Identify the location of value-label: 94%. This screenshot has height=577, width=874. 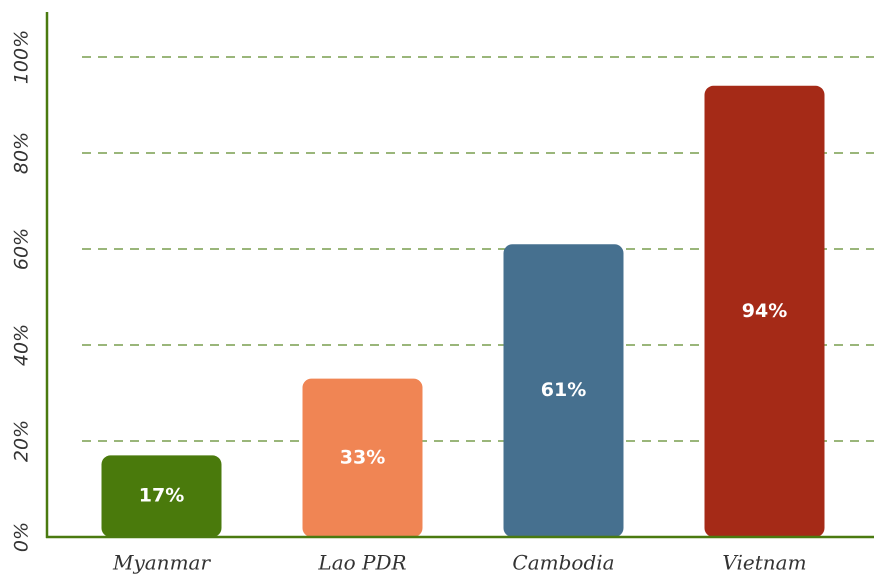
(764, 311).